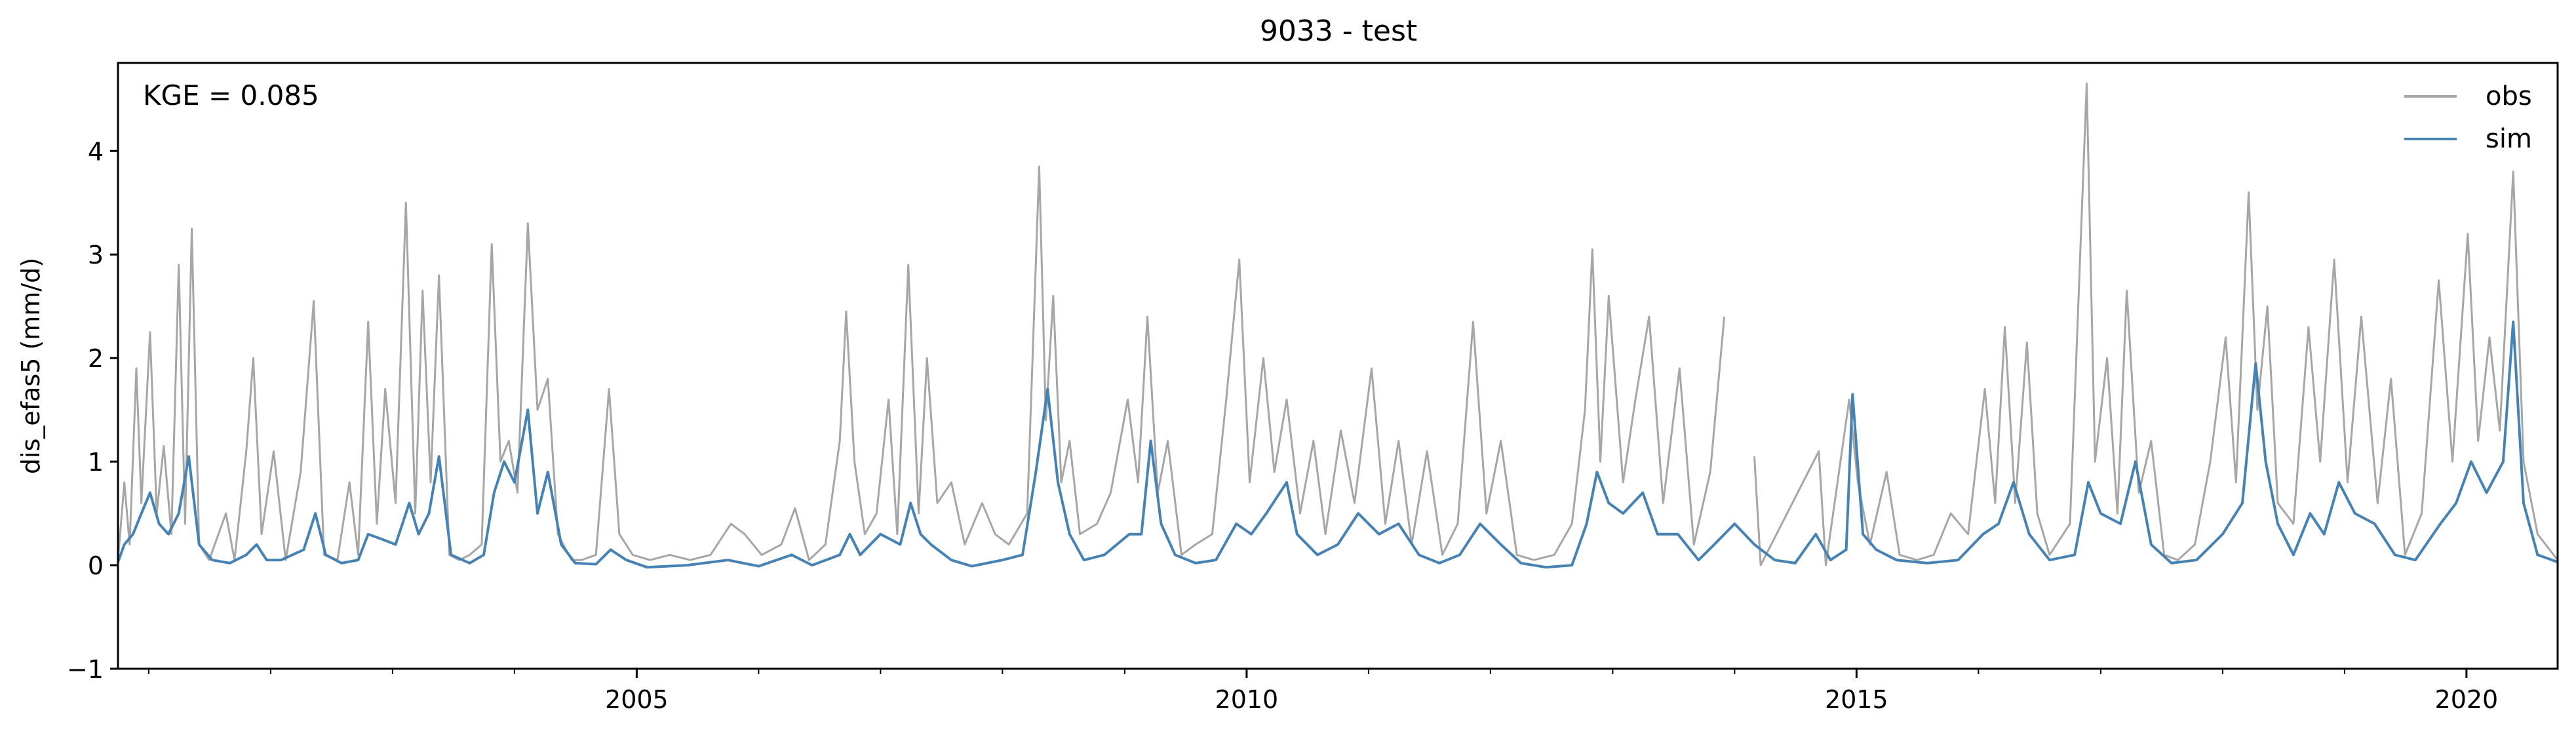  What do you see at coordinates (2467, 699) in the screenshot?
I see `x-tick-label: 2020` at bounding box center [2467, 699].